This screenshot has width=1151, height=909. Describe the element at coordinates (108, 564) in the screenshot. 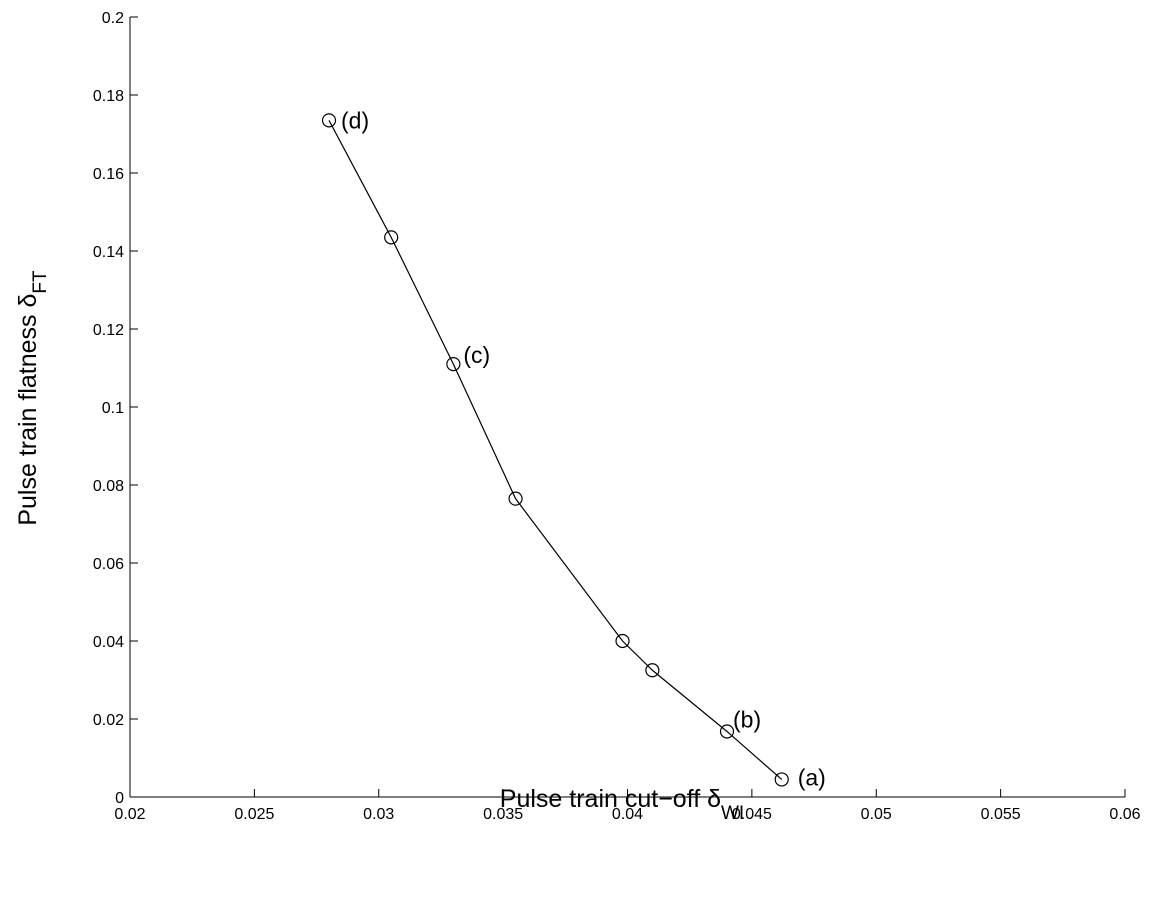

I see `y-tick-label: 0.06` at that location.